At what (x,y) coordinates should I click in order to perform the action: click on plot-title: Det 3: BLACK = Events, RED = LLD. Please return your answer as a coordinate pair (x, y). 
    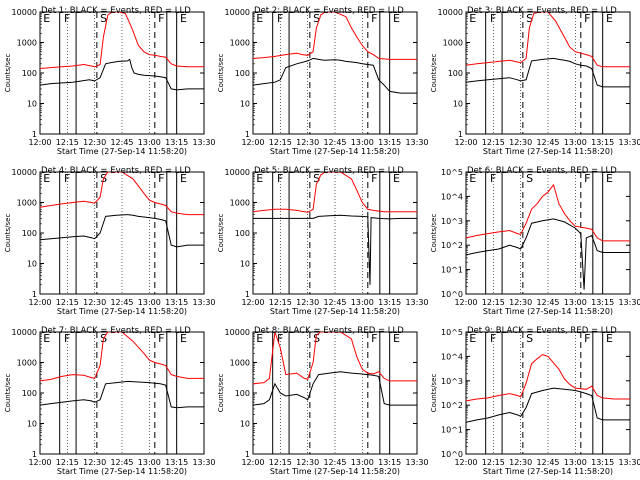
    Looking at the image, I should click on (542, 11).